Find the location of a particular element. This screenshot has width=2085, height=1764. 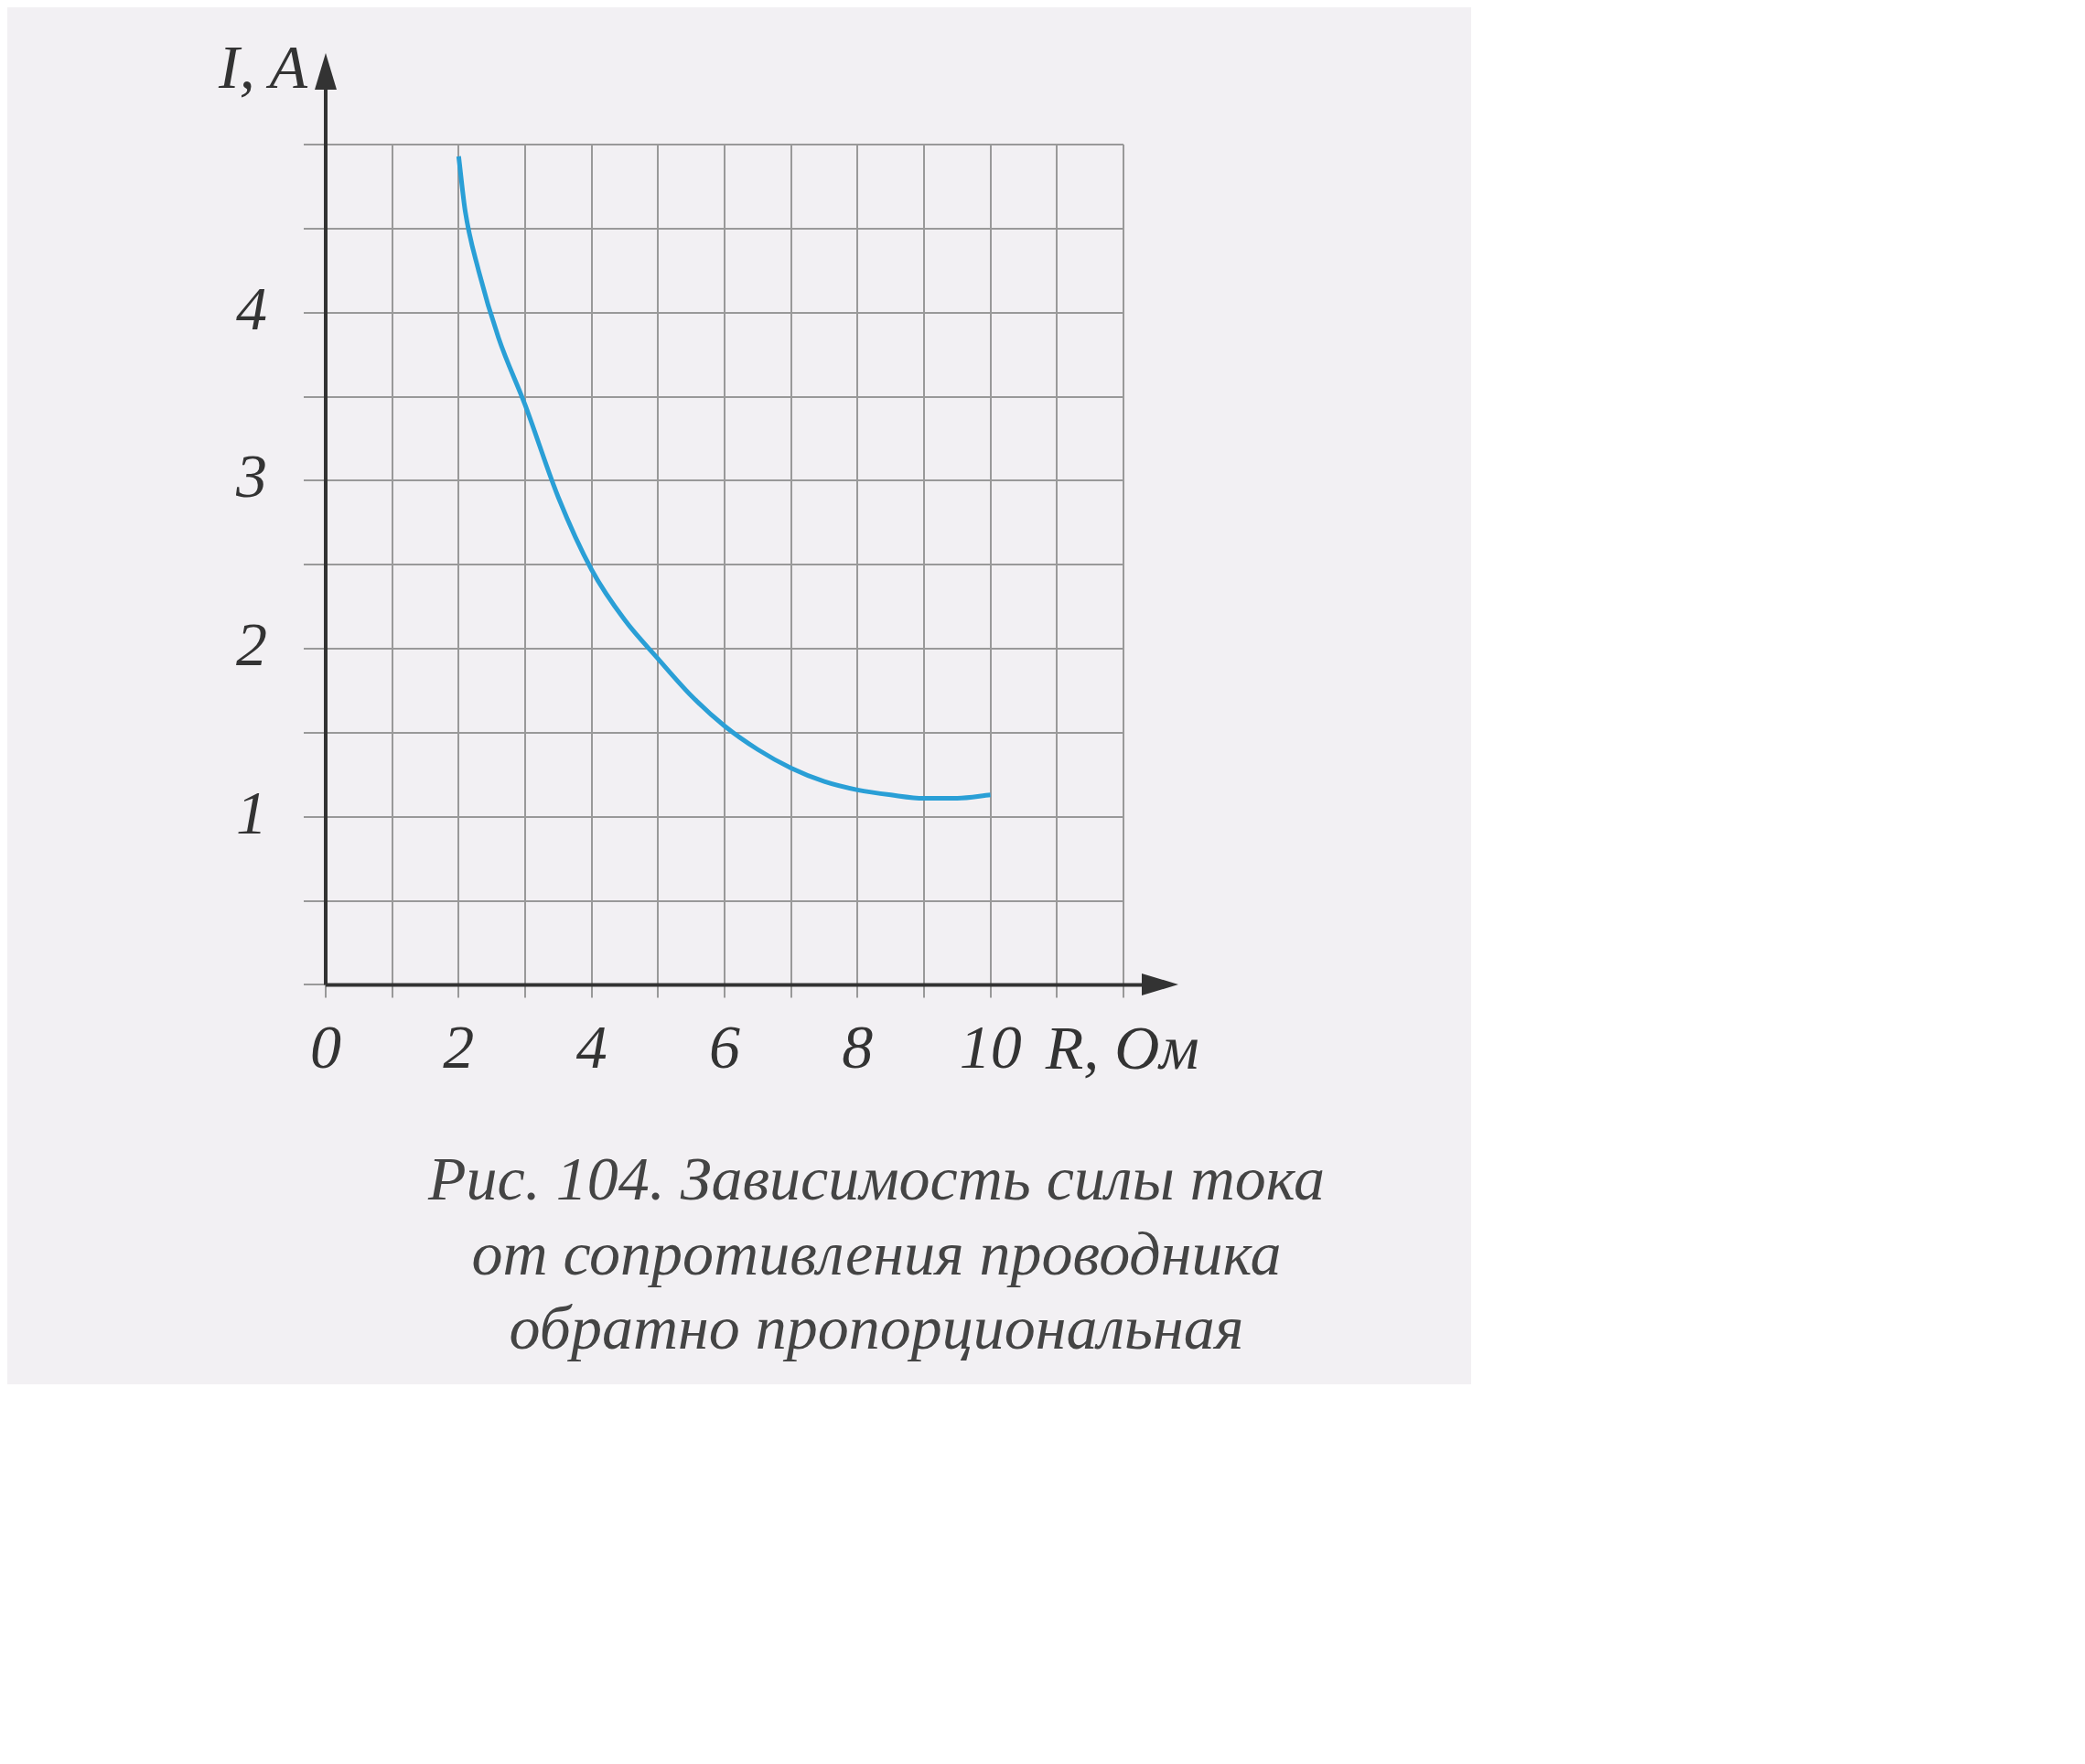

x-tick-label: 0 is located at coordinates (326, 1047).